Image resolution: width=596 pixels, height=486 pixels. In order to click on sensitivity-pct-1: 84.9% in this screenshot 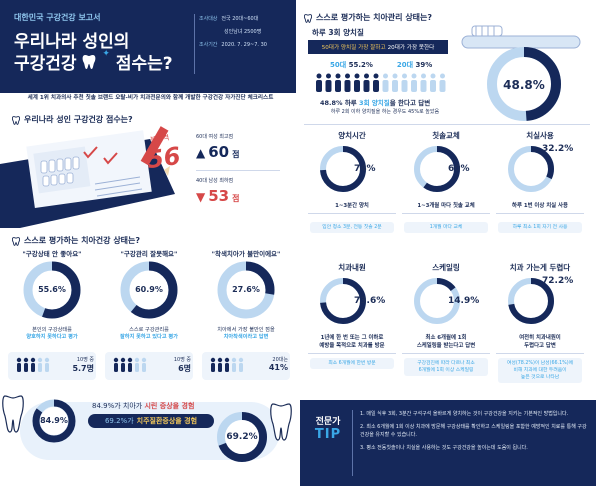, I will do `click(54, 420)`.